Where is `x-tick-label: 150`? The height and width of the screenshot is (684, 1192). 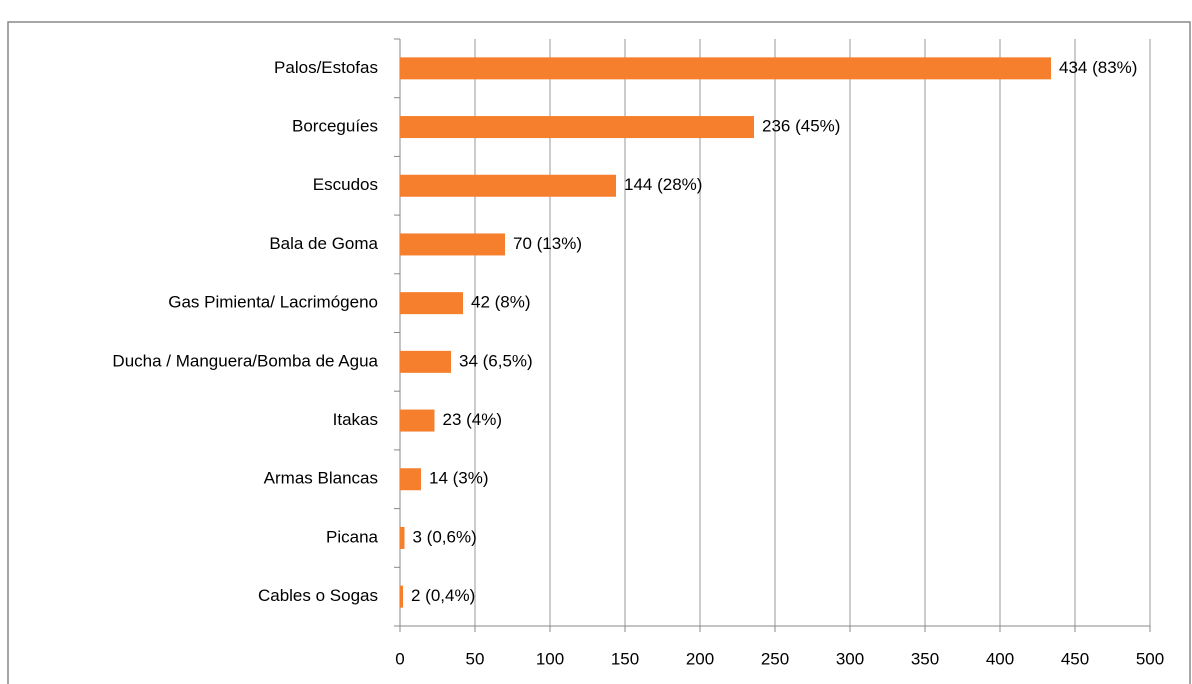
x-tick-label: 150 is located at coordinates (625, 658).